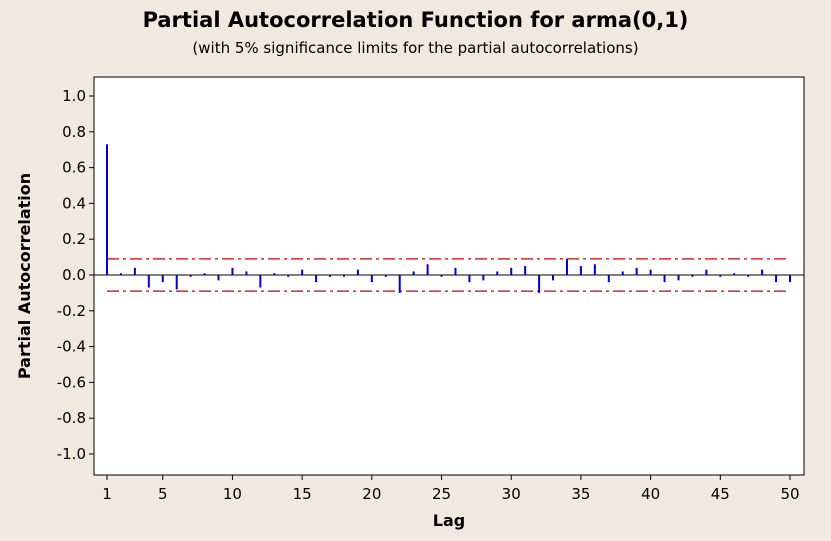  What do you see at coordinates (449, 520) in the screenshot?
I see `x-axis-label: Lag` at bounding box center [449, 520].